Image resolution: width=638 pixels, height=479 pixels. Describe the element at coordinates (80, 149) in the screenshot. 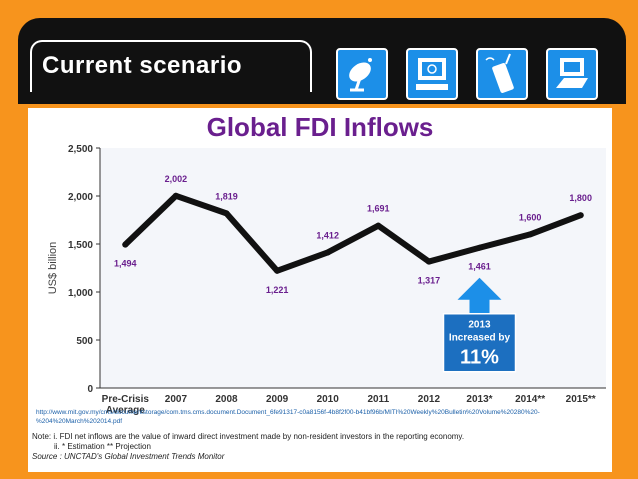

I see `y-tick-label: 2,500` at that location.